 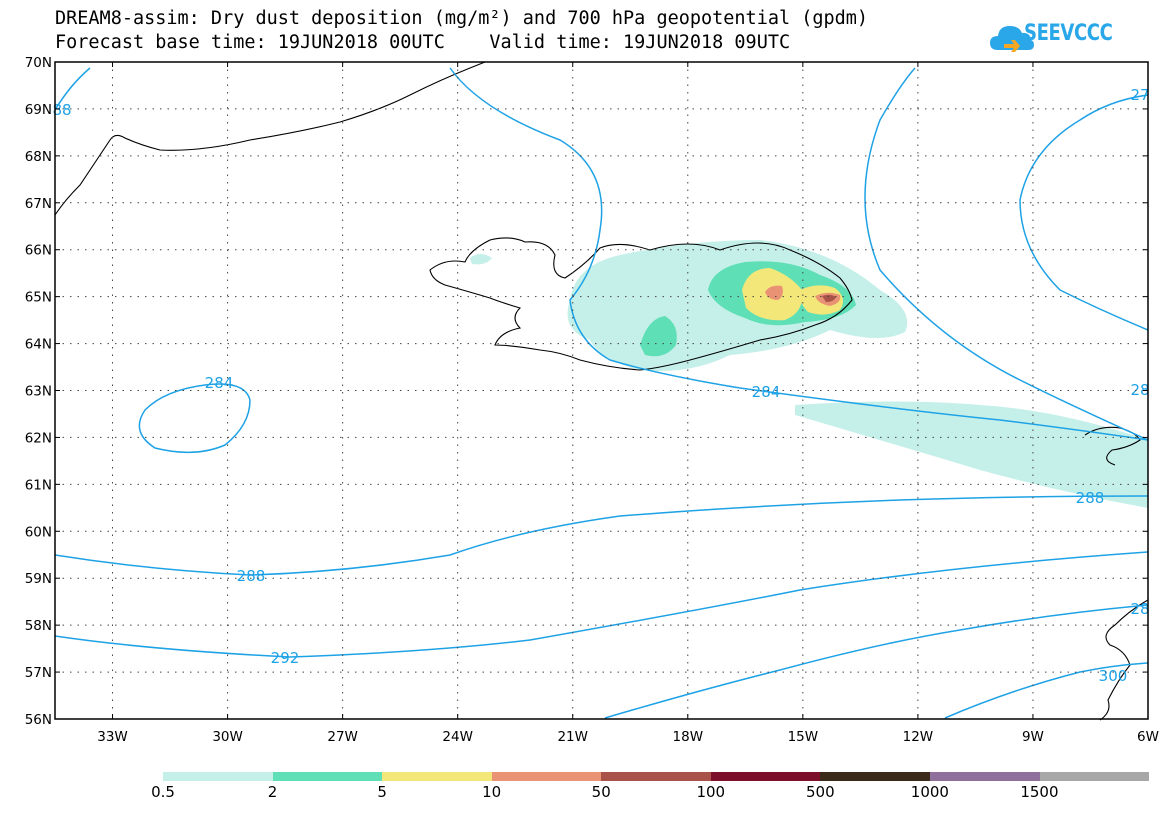 What do you see at coordinates (1068, 33) in the screenshot?
I see `logo-text: SEEVCCC` at bounding box center [1068, 33].